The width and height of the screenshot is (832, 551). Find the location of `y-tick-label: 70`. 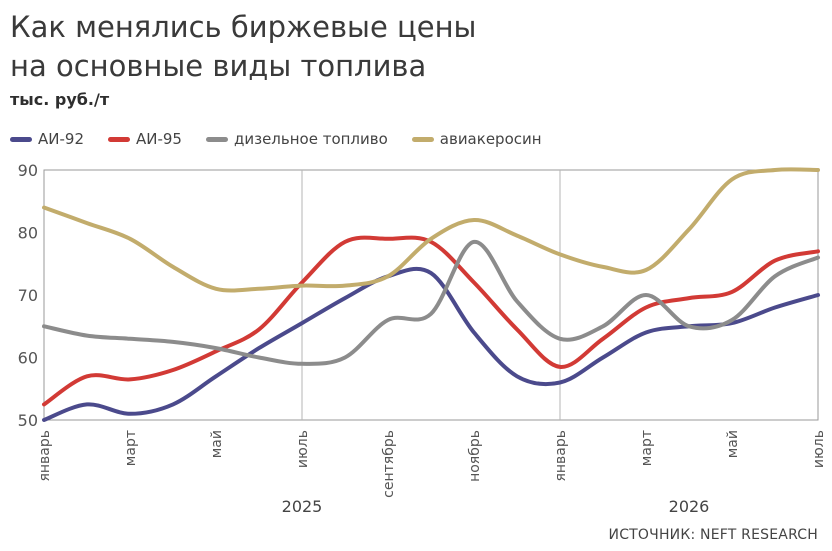

y-tick-label: 70 is located at coordinates (28, 295).